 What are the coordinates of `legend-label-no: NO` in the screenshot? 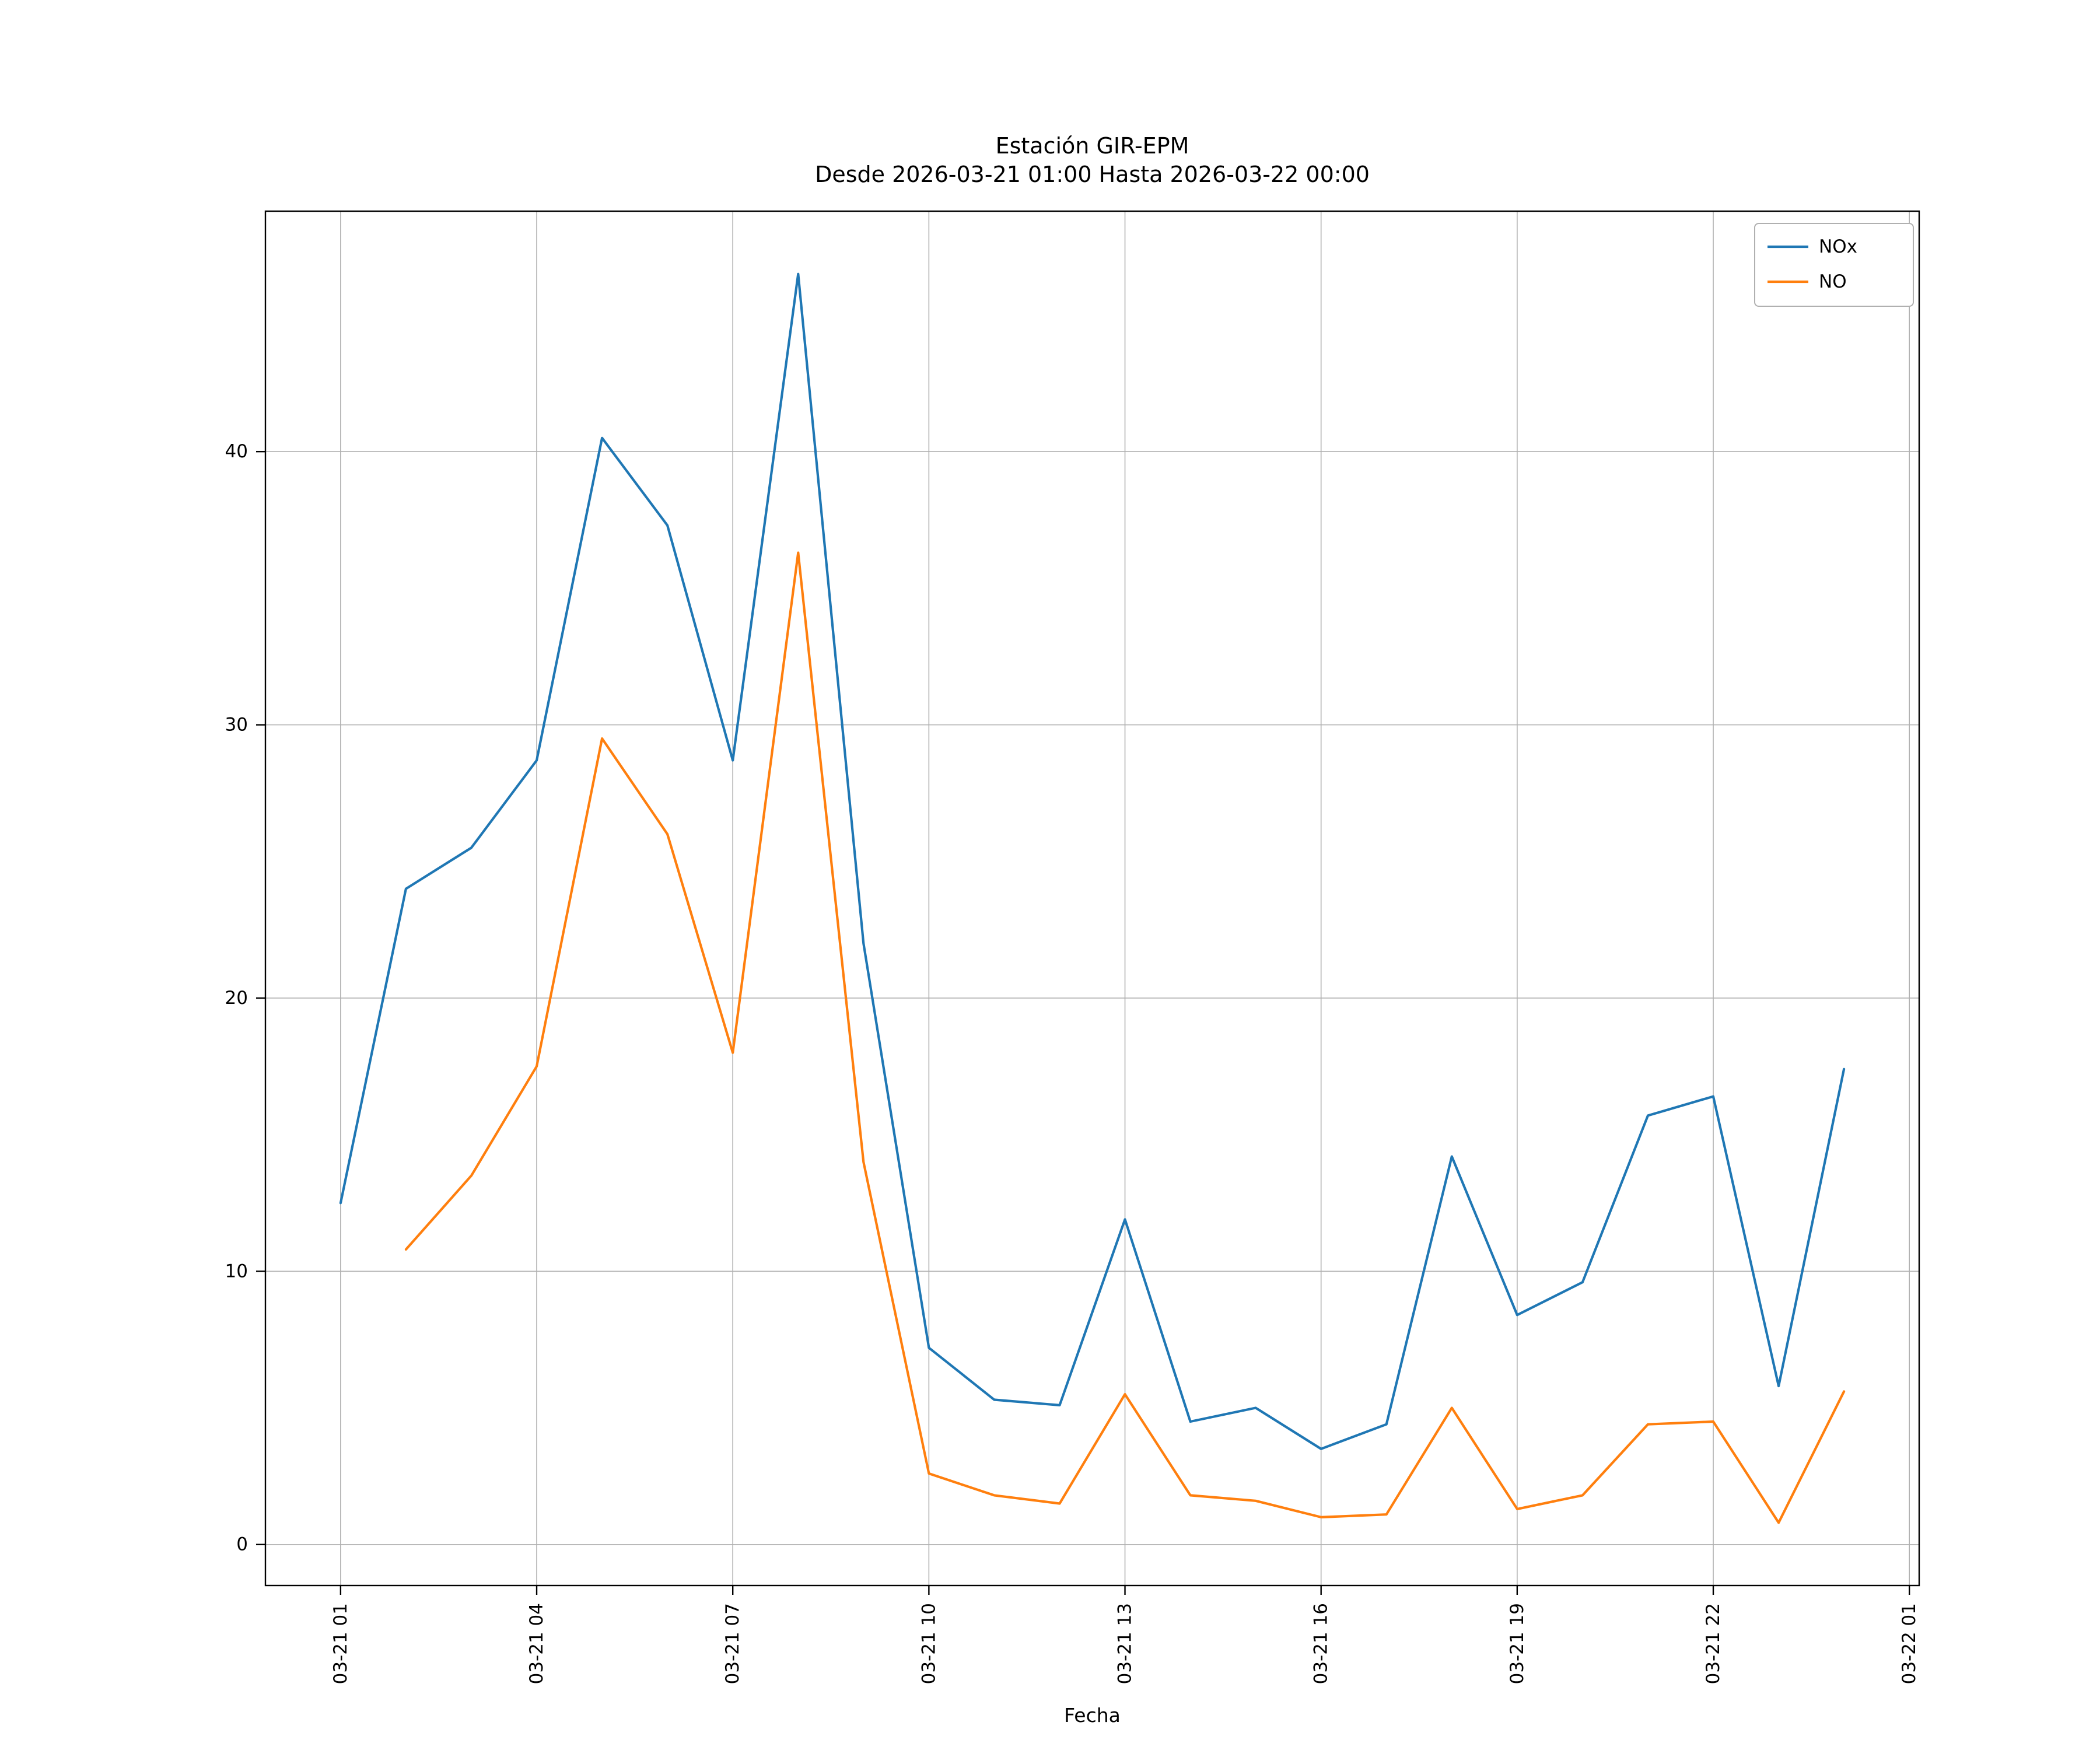 It's located at (1833, 281).